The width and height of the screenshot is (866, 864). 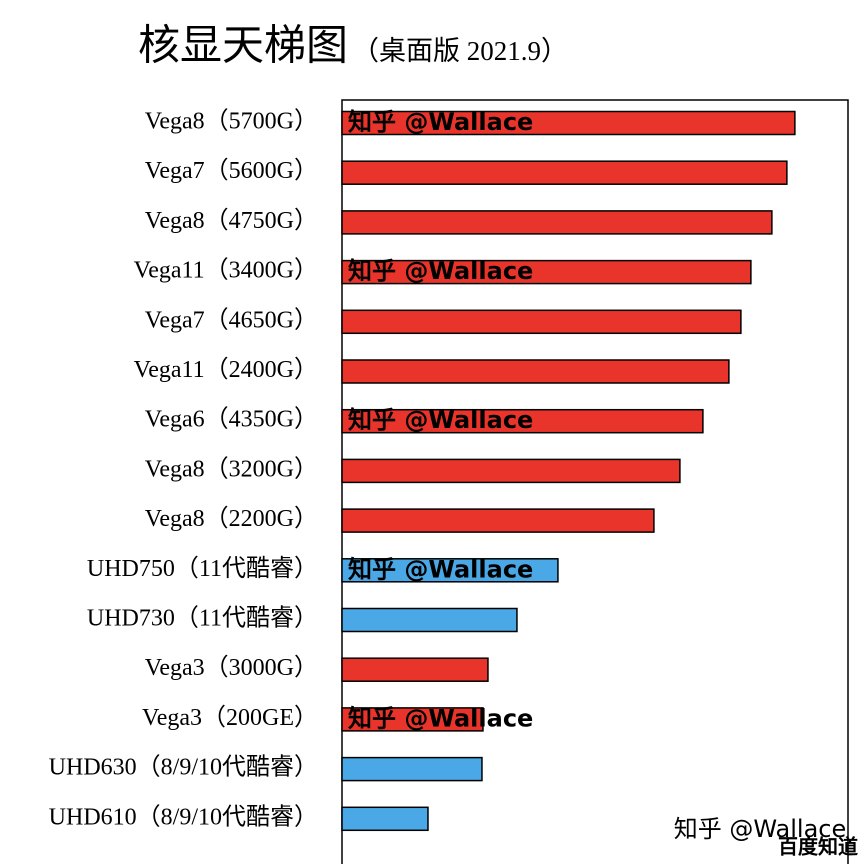 What do you see at coordinates (231, 171) in the screenshot?
I see `category-label: Vega7（5600G）` at bounding box center [231, 171].